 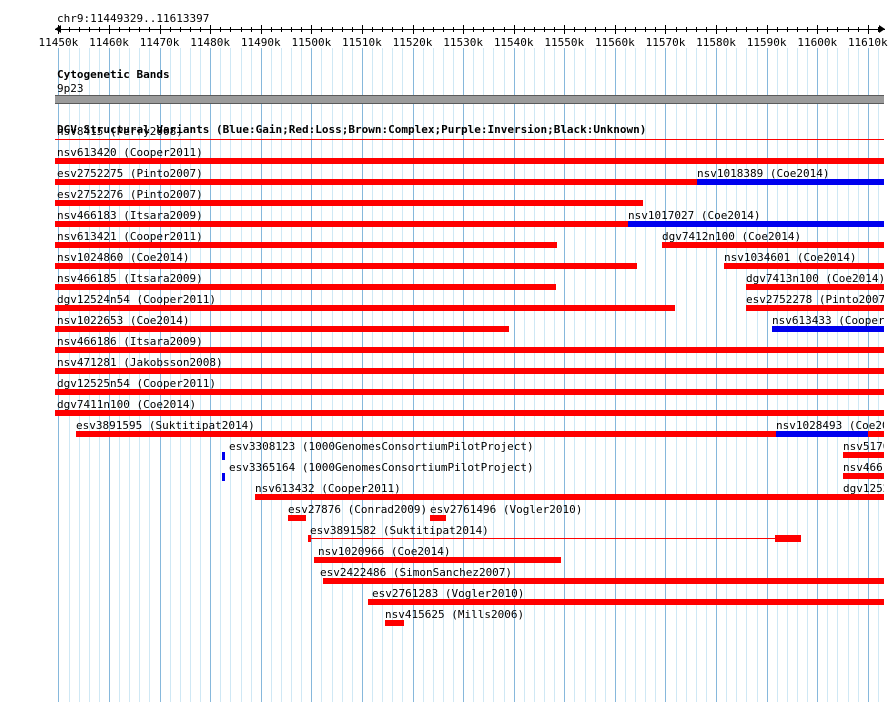 I want to click on ruler-tick-label: 11500k, so click(x=311, y=42).